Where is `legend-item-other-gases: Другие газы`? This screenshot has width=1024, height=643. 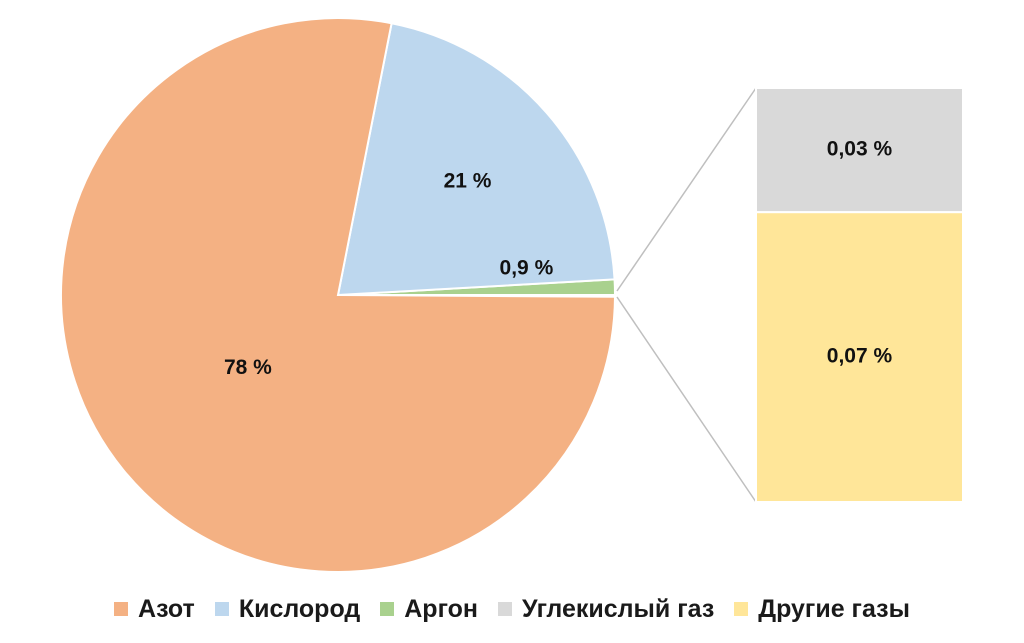
legend-item-other-gases: Другие газы is located at coordinates (822, 609).